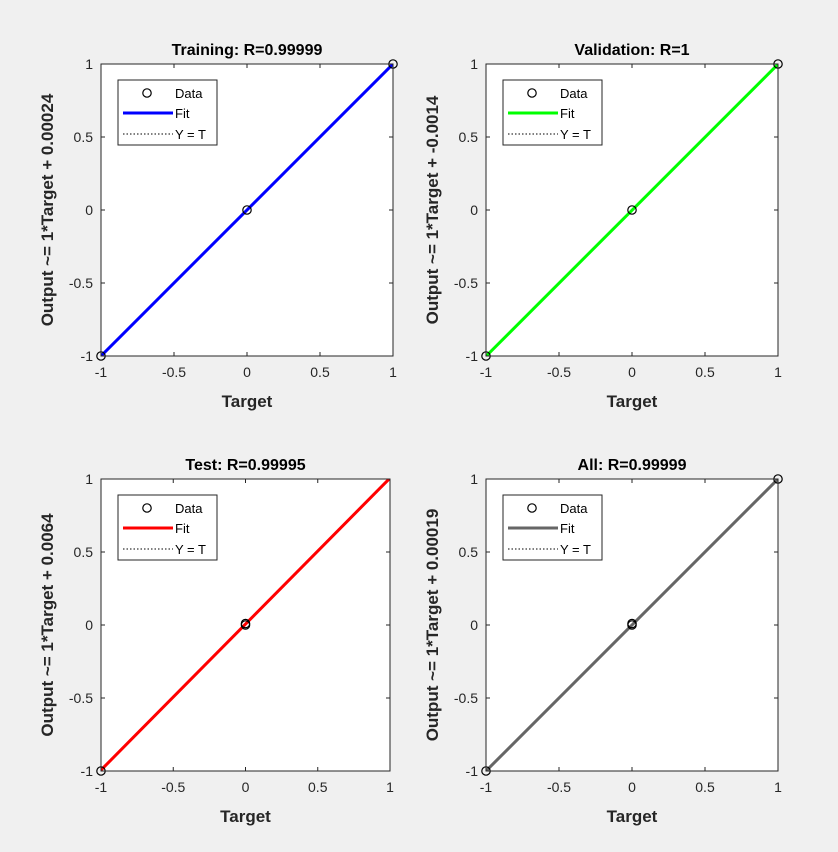  I want to click on y-axis-label: Output ~= 1*Target + 0.0064, so click(47, 625).